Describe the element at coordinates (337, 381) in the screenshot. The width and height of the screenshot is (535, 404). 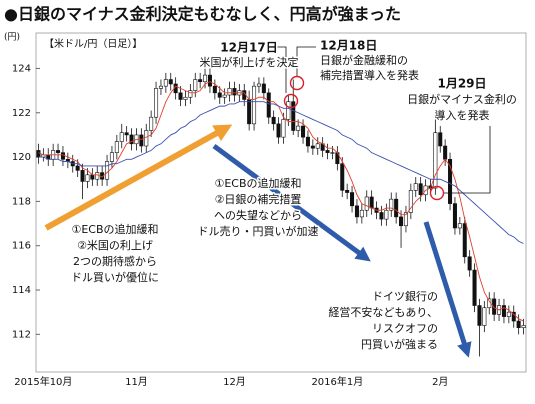
I see `x-tick-label: 2016年1月` at that location.